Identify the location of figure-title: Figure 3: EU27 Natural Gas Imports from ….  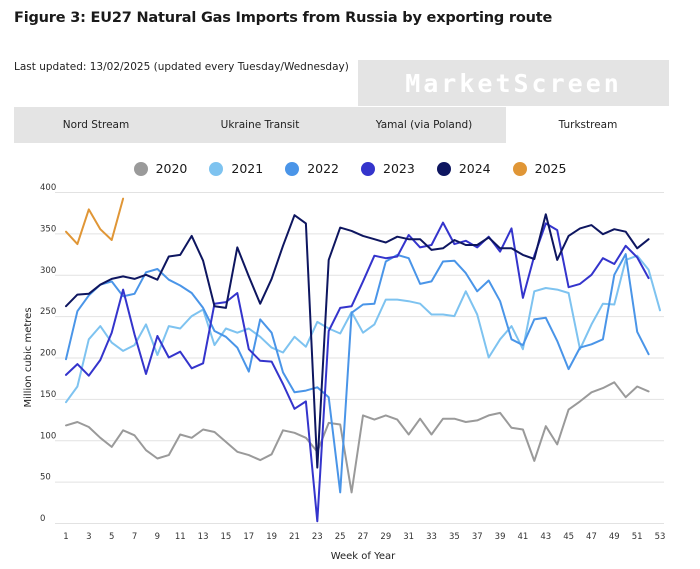
(283, 18).